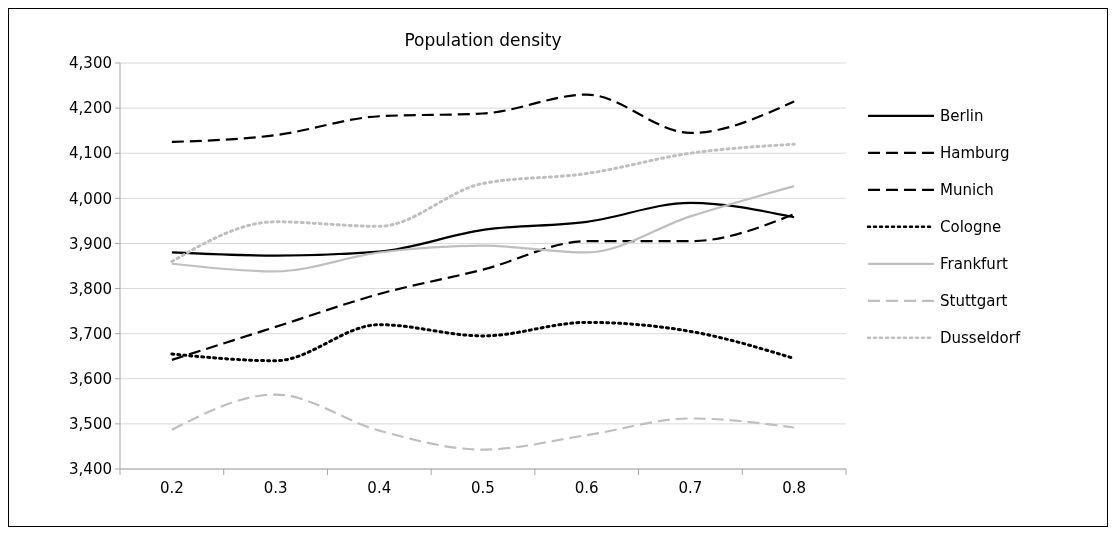  Describe the element at coordinates (90, 424) in the screenshot. I see `y-tick-label: 3,500` at that location.